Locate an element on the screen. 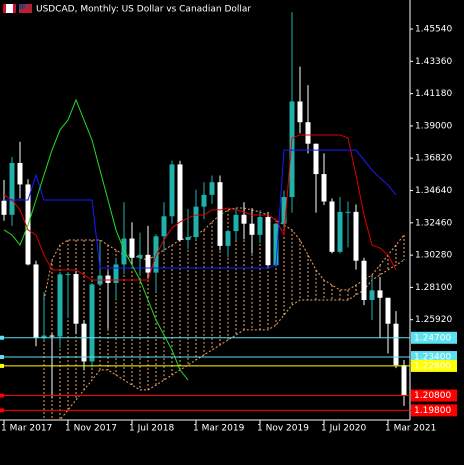 The height and width of the screenshot is (465, 464). y-tick-label: 1.34640 is located at coordinates (433, 191).